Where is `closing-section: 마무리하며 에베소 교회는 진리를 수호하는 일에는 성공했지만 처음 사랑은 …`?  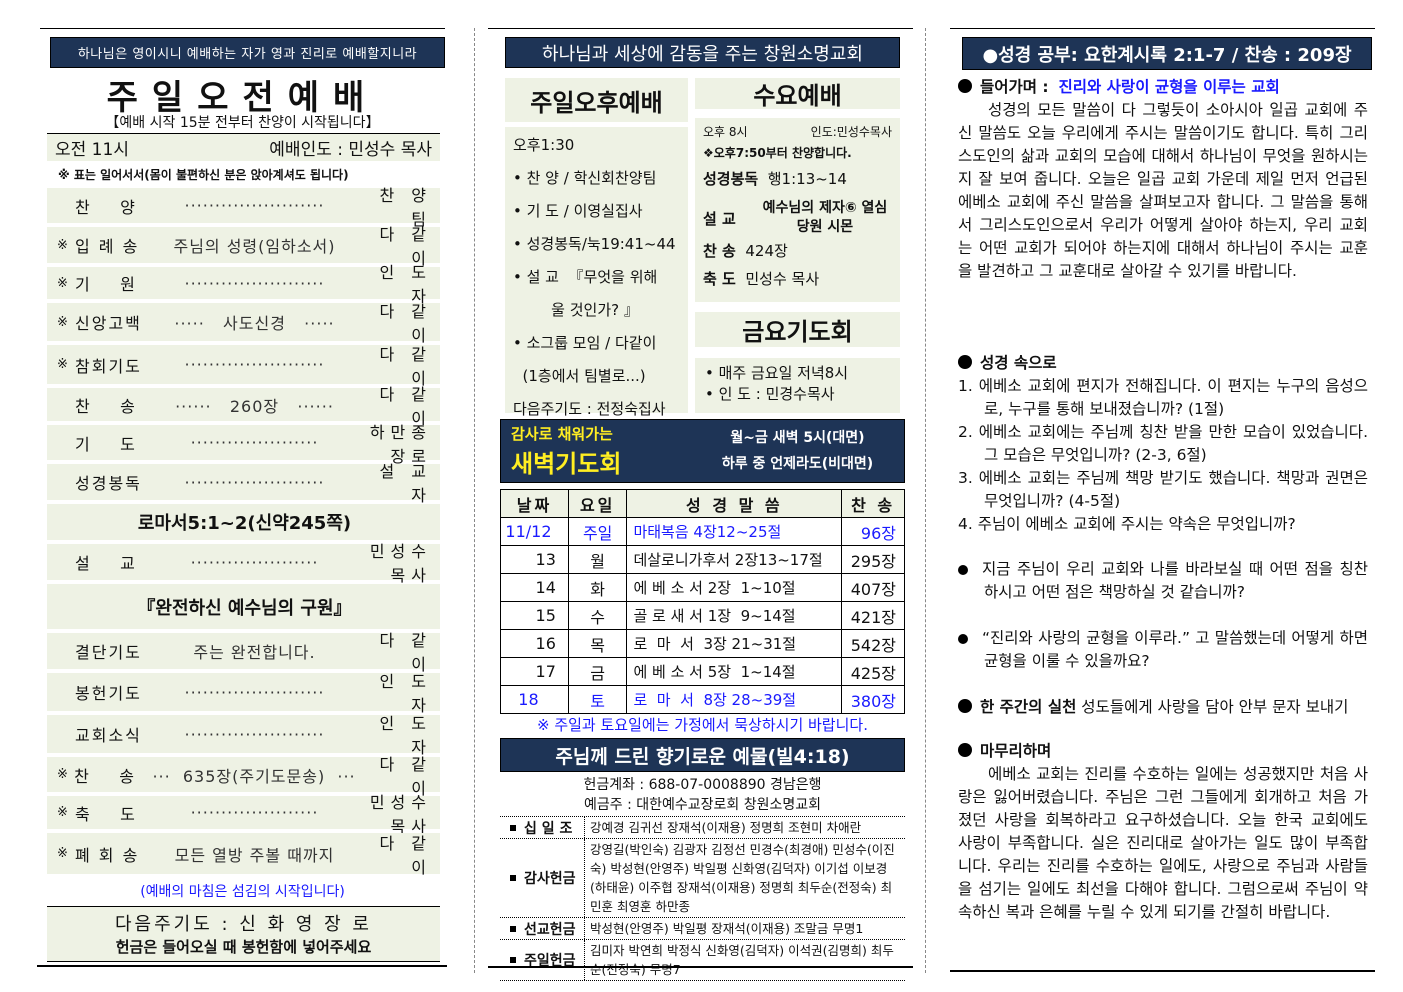 closing-section: 마무리하며 에베소 교회는 진리를 수호하는 일에는 성공했지만 처음 사랑은 … is located at coordinates (1163, 832).